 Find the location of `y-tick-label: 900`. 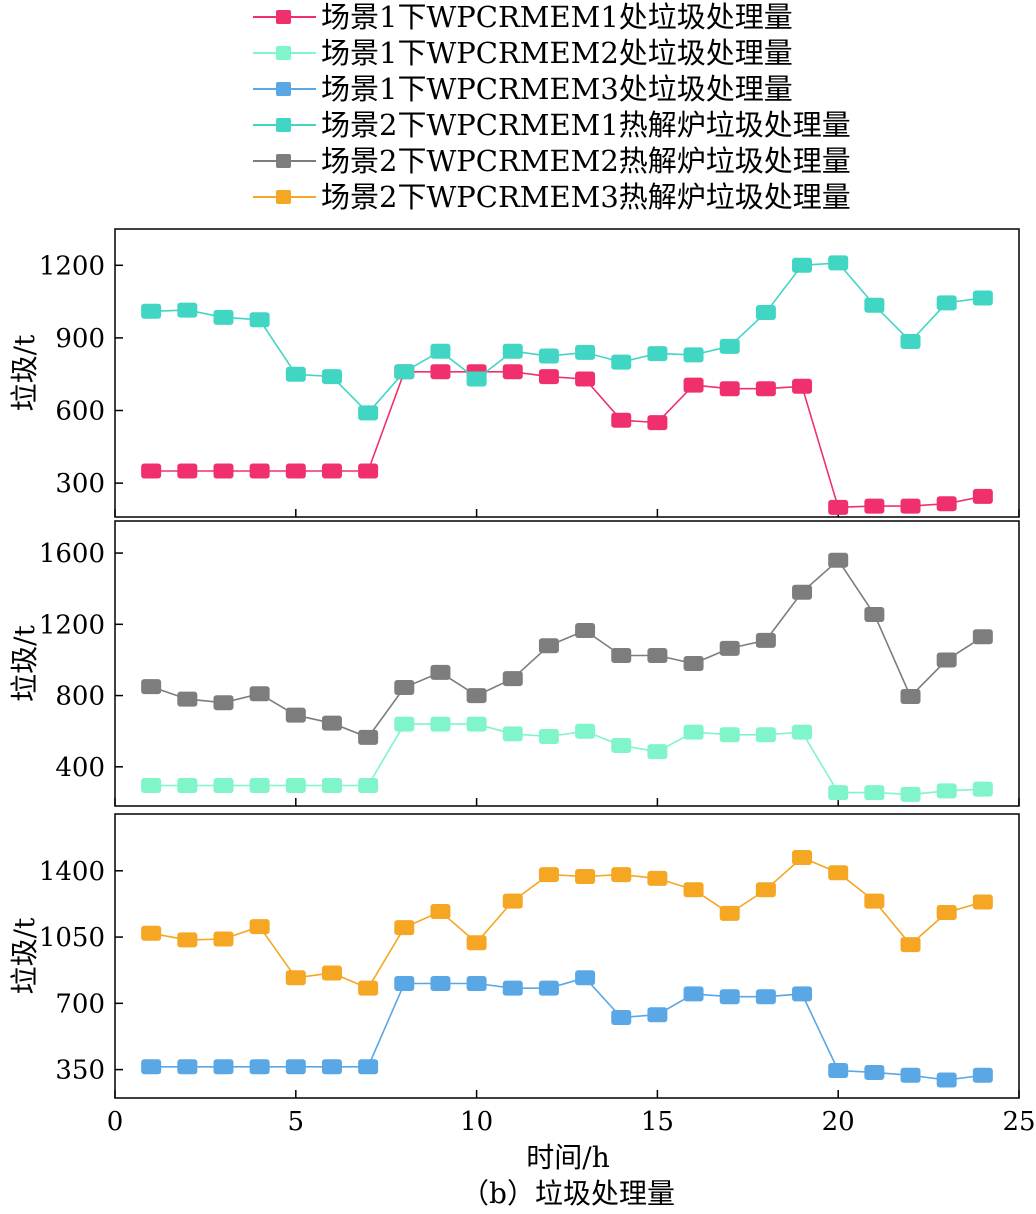

y-tick-label: 900 is located at coordinates (80, 339).